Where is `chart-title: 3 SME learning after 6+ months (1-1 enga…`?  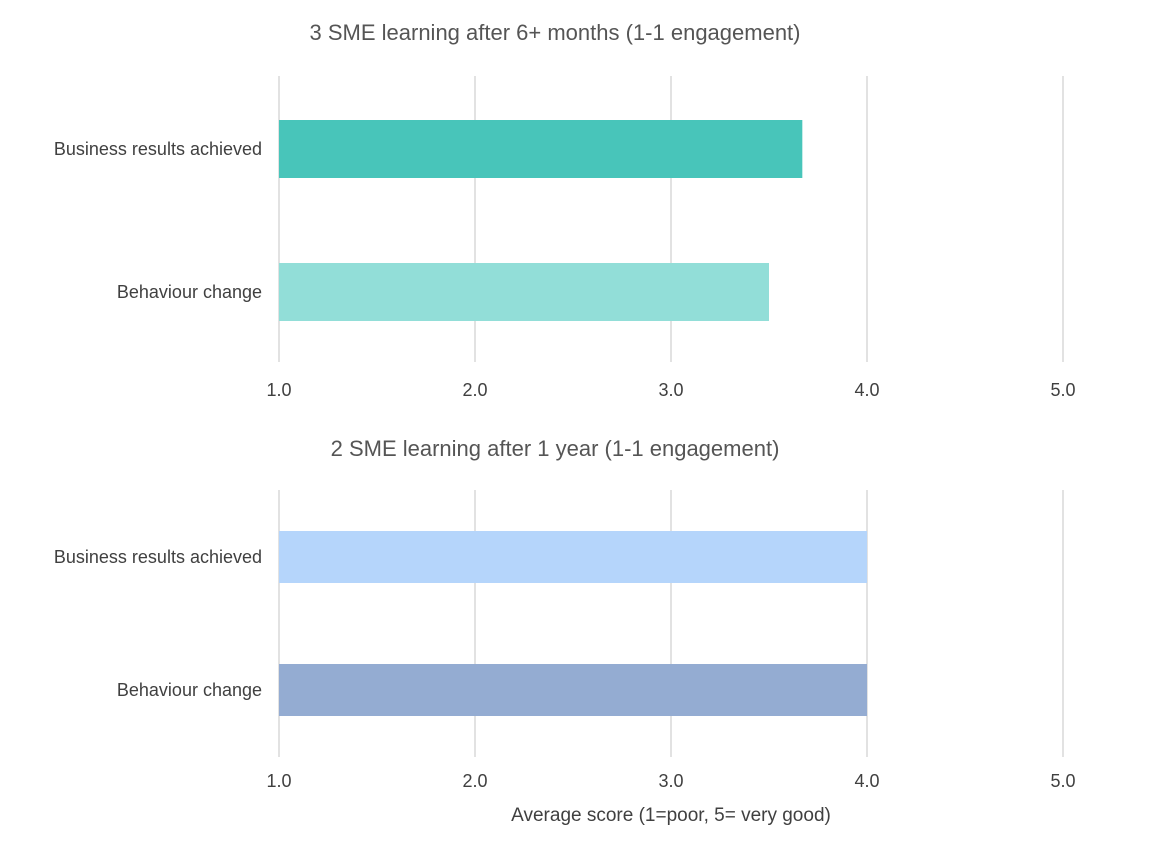 chart-title: 3 SME learning after 6+ months (1-1 enga… is located at coordinates (555, 32).